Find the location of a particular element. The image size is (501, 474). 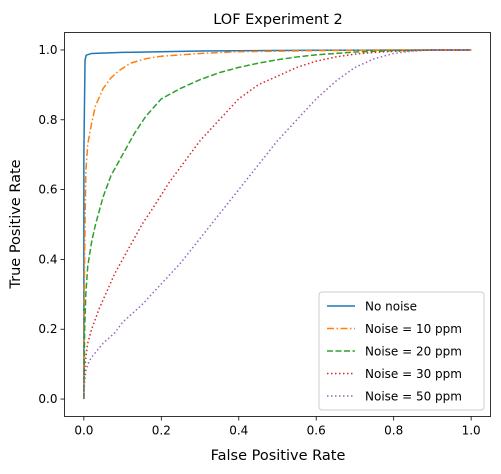

y-tick-label: 1.0 is located at coordinates (47, 50).